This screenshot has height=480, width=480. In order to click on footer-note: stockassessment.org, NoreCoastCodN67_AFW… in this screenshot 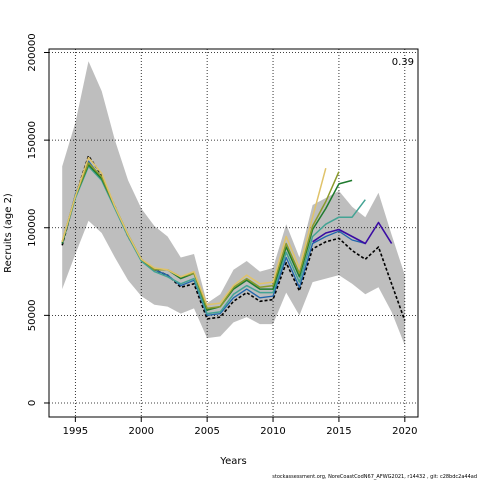, I will do `click(374, 477)`.